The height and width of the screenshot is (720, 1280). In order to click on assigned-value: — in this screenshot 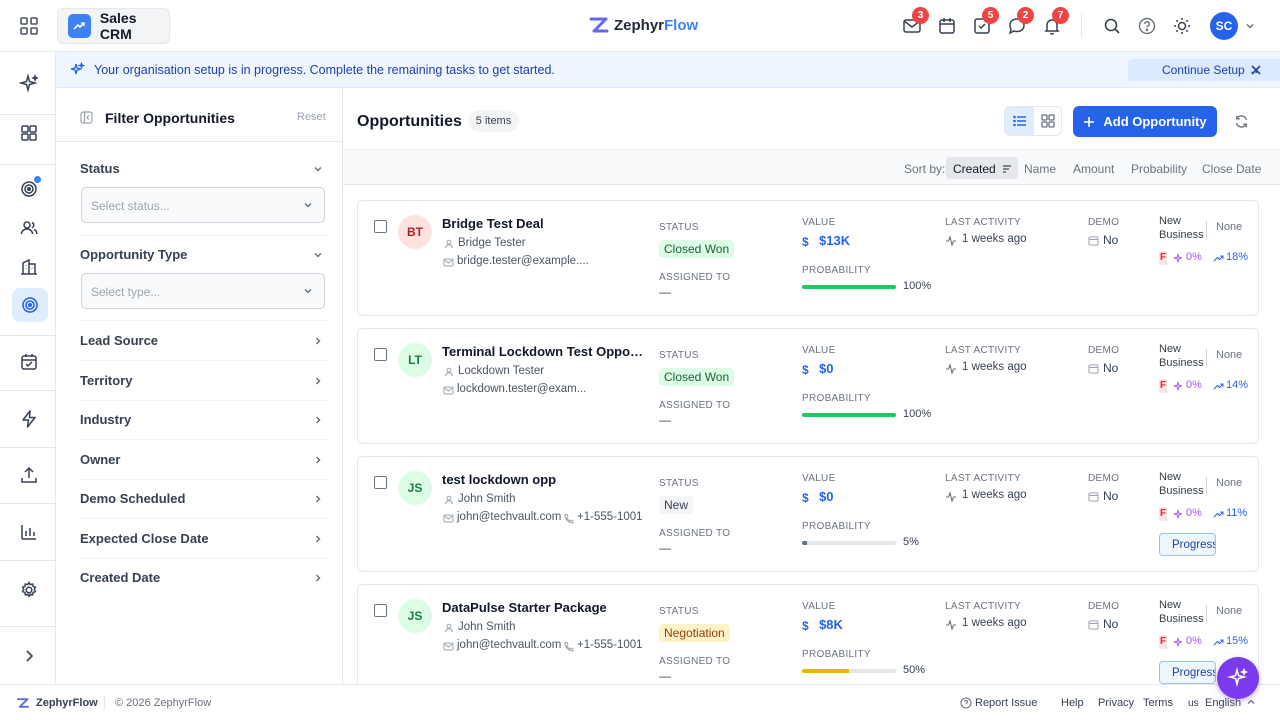, I will do `click(665, 676)`.